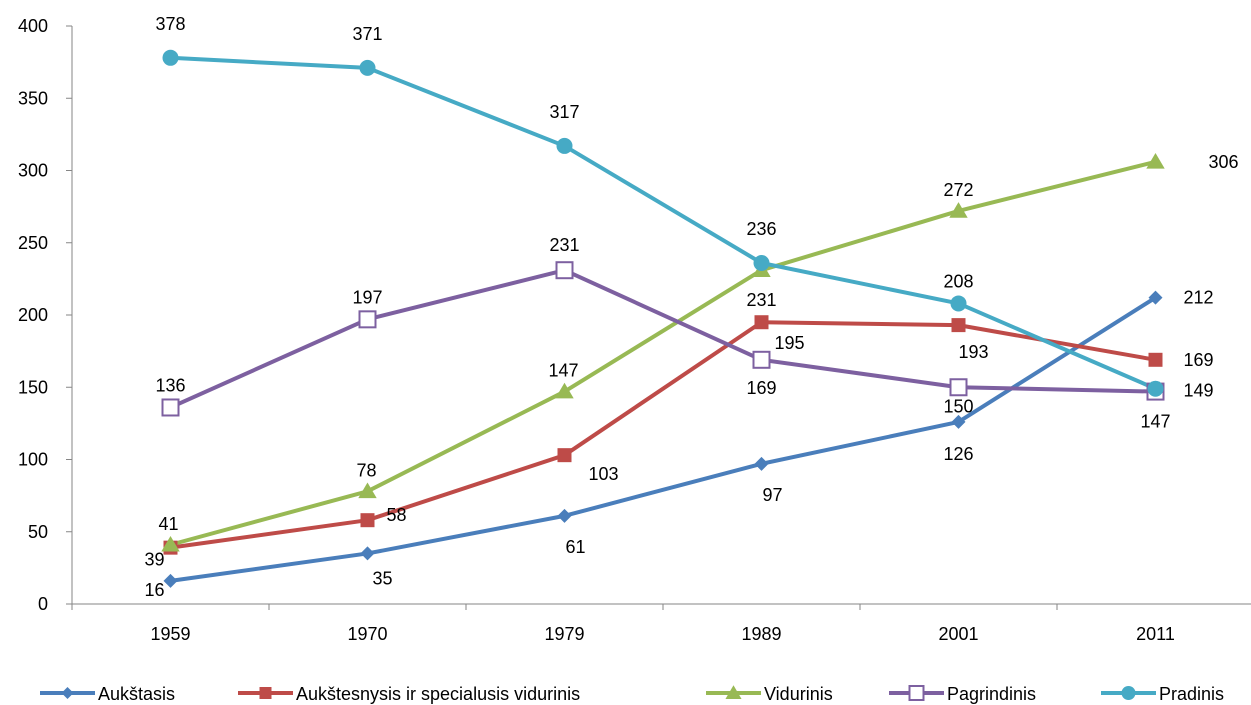 The height and width of the screenshot is (705, 1251). Describe the element at coordinates (958, 281) in the screenshot. I see `data-label: 208` at that location.